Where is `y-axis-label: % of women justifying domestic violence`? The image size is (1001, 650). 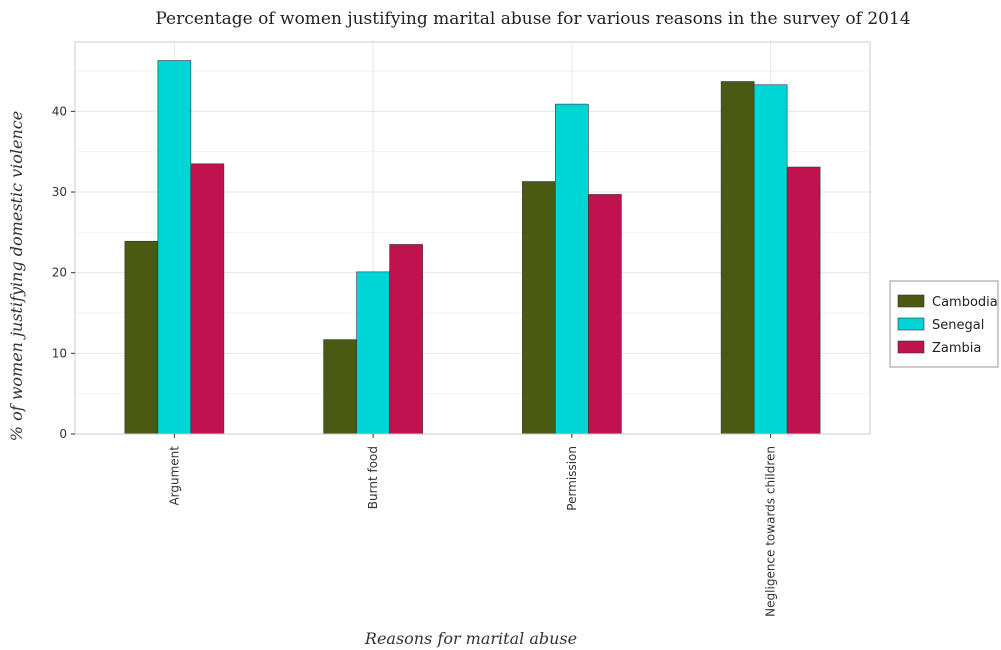
y-axis-label: % of women justifying domestic violence is located at coordinates (16, 276).